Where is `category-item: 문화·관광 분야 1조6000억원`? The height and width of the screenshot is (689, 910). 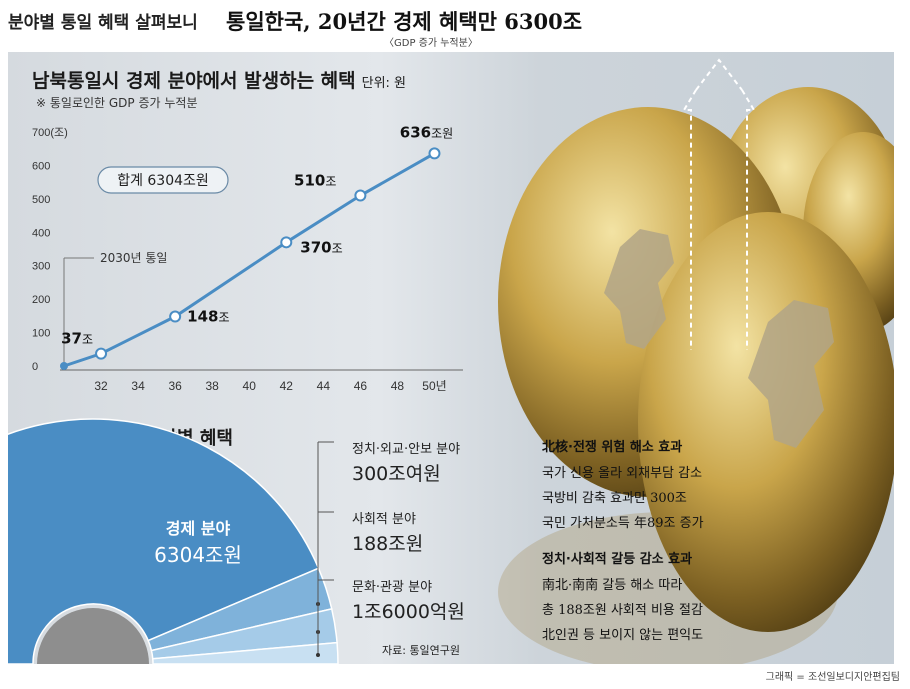 category-item: 문화·관광 분야 1조6000억원 is located at coordinates (408, 600).